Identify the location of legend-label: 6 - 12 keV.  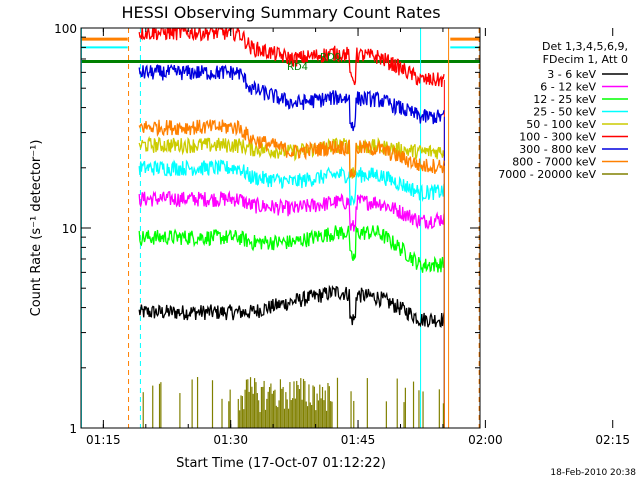
(568, 87).